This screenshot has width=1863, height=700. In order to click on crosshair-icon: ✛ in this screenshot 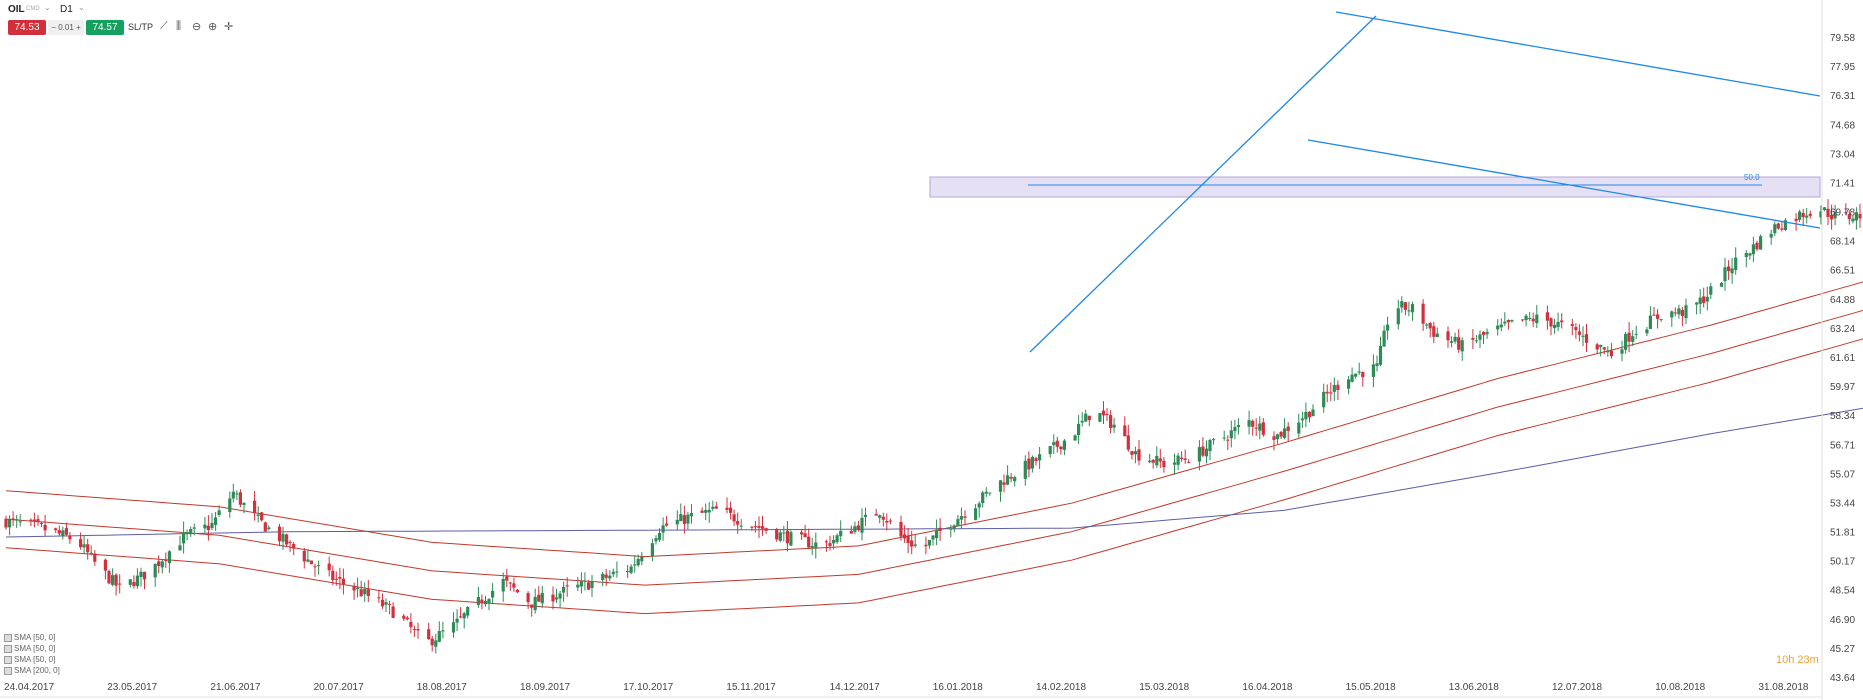, I will do `click(229, 27)`.